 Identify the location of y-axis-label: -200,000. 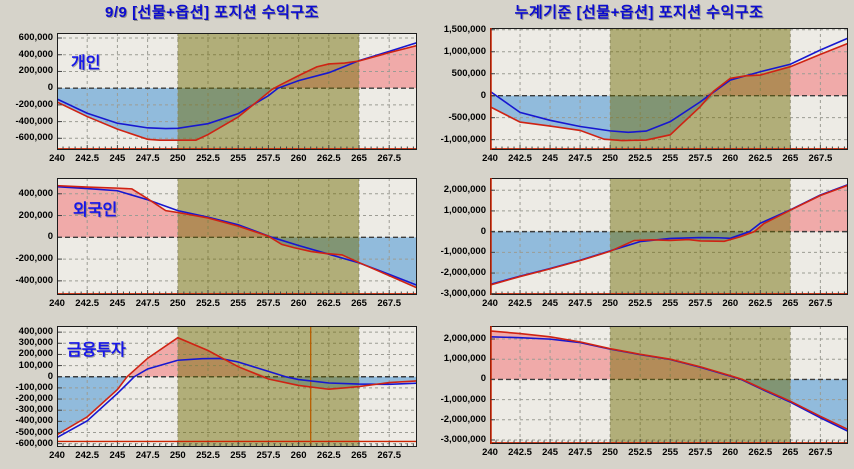
(34, 104).